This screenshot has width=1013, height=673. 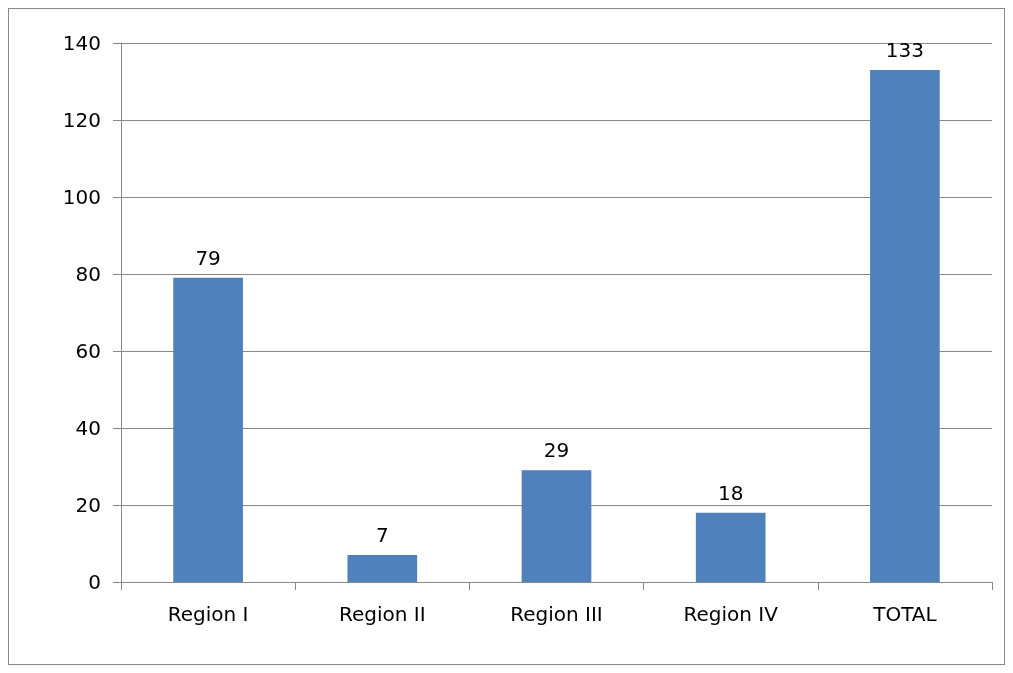 What do you see at coordinates (904, 49) in the screenshot?
I see `data-label: 133` at bounding box center [904, 49].